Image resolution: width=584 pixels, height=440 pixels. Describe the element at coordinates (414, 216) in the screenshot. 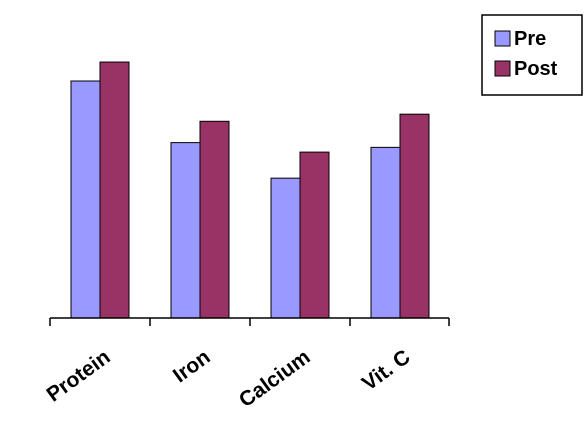

I see `bar-post-vit-c` at that location.